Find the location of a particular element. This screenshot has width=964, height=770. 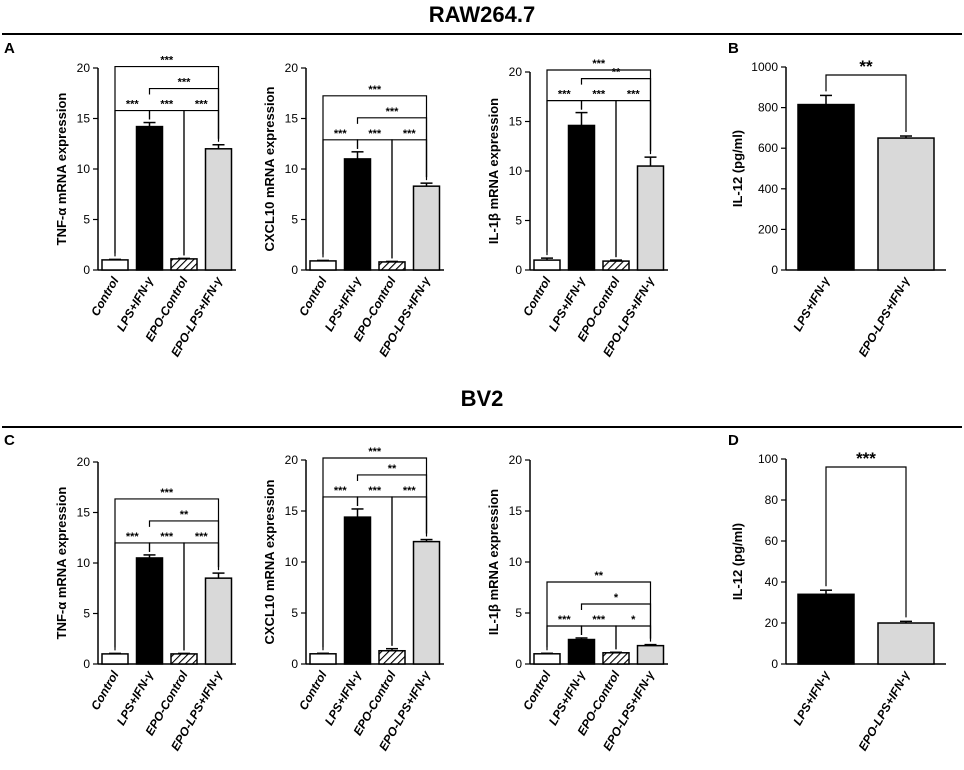

y-tick-label: 40 is located at coordinates (772, 582).